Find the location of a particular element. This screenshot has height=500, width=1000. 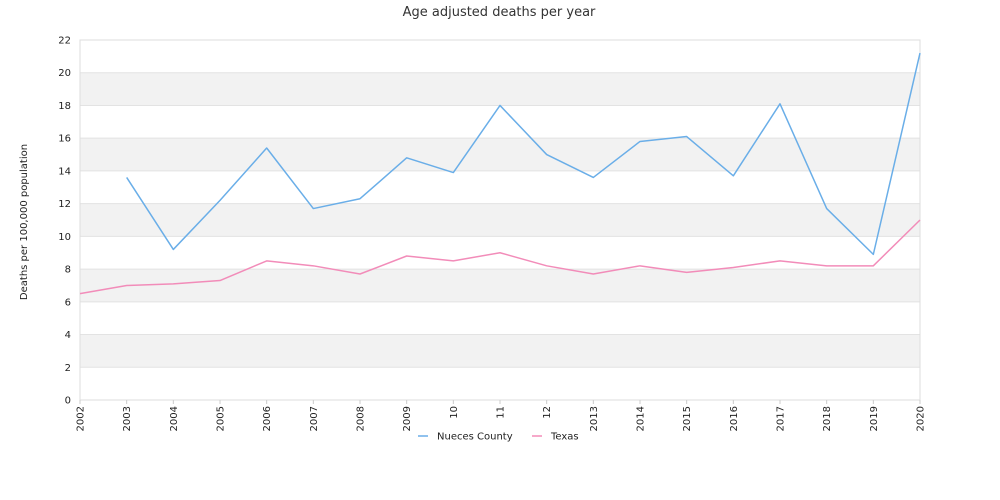

y-tick-label: 22 is located at coordinates (64, 41).